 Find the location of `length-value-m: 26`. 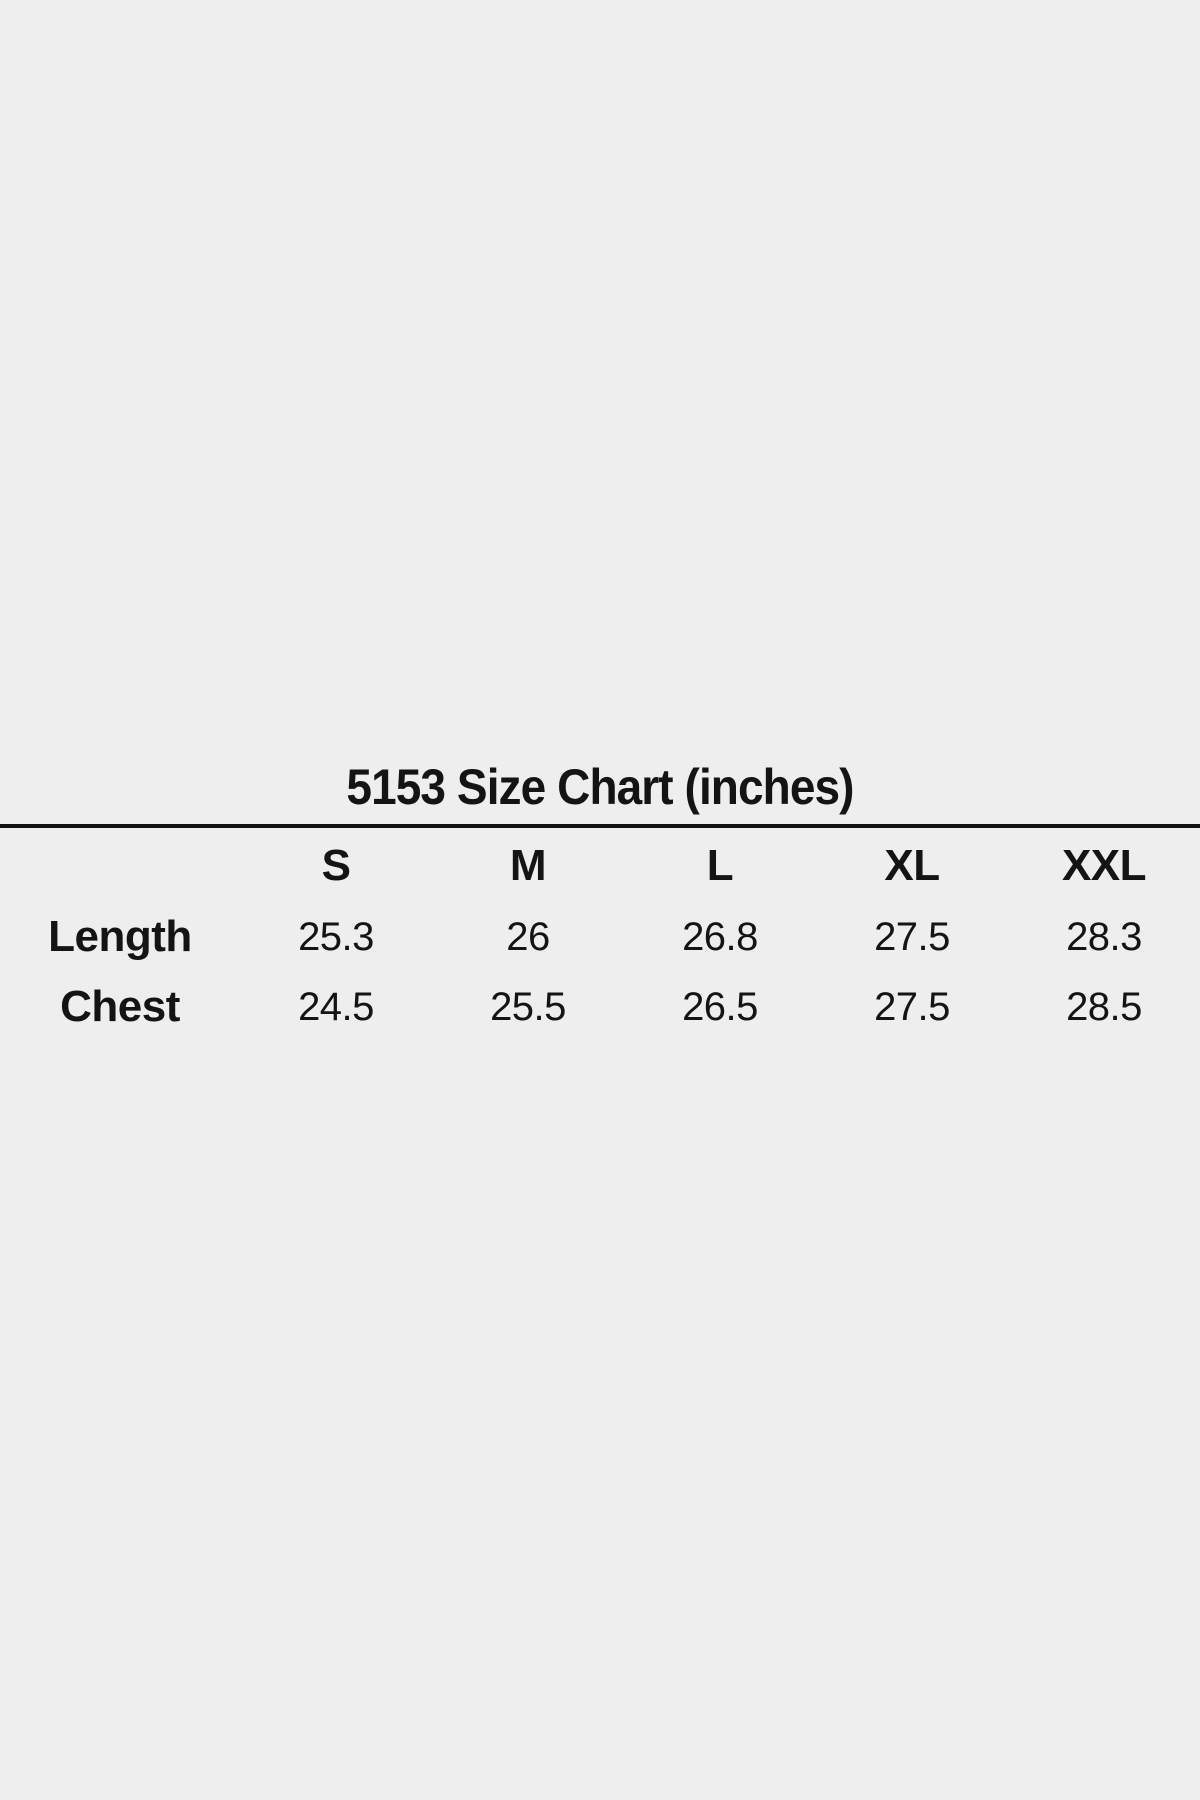

length-value-m: 26 is located at coordinates (528, 936).